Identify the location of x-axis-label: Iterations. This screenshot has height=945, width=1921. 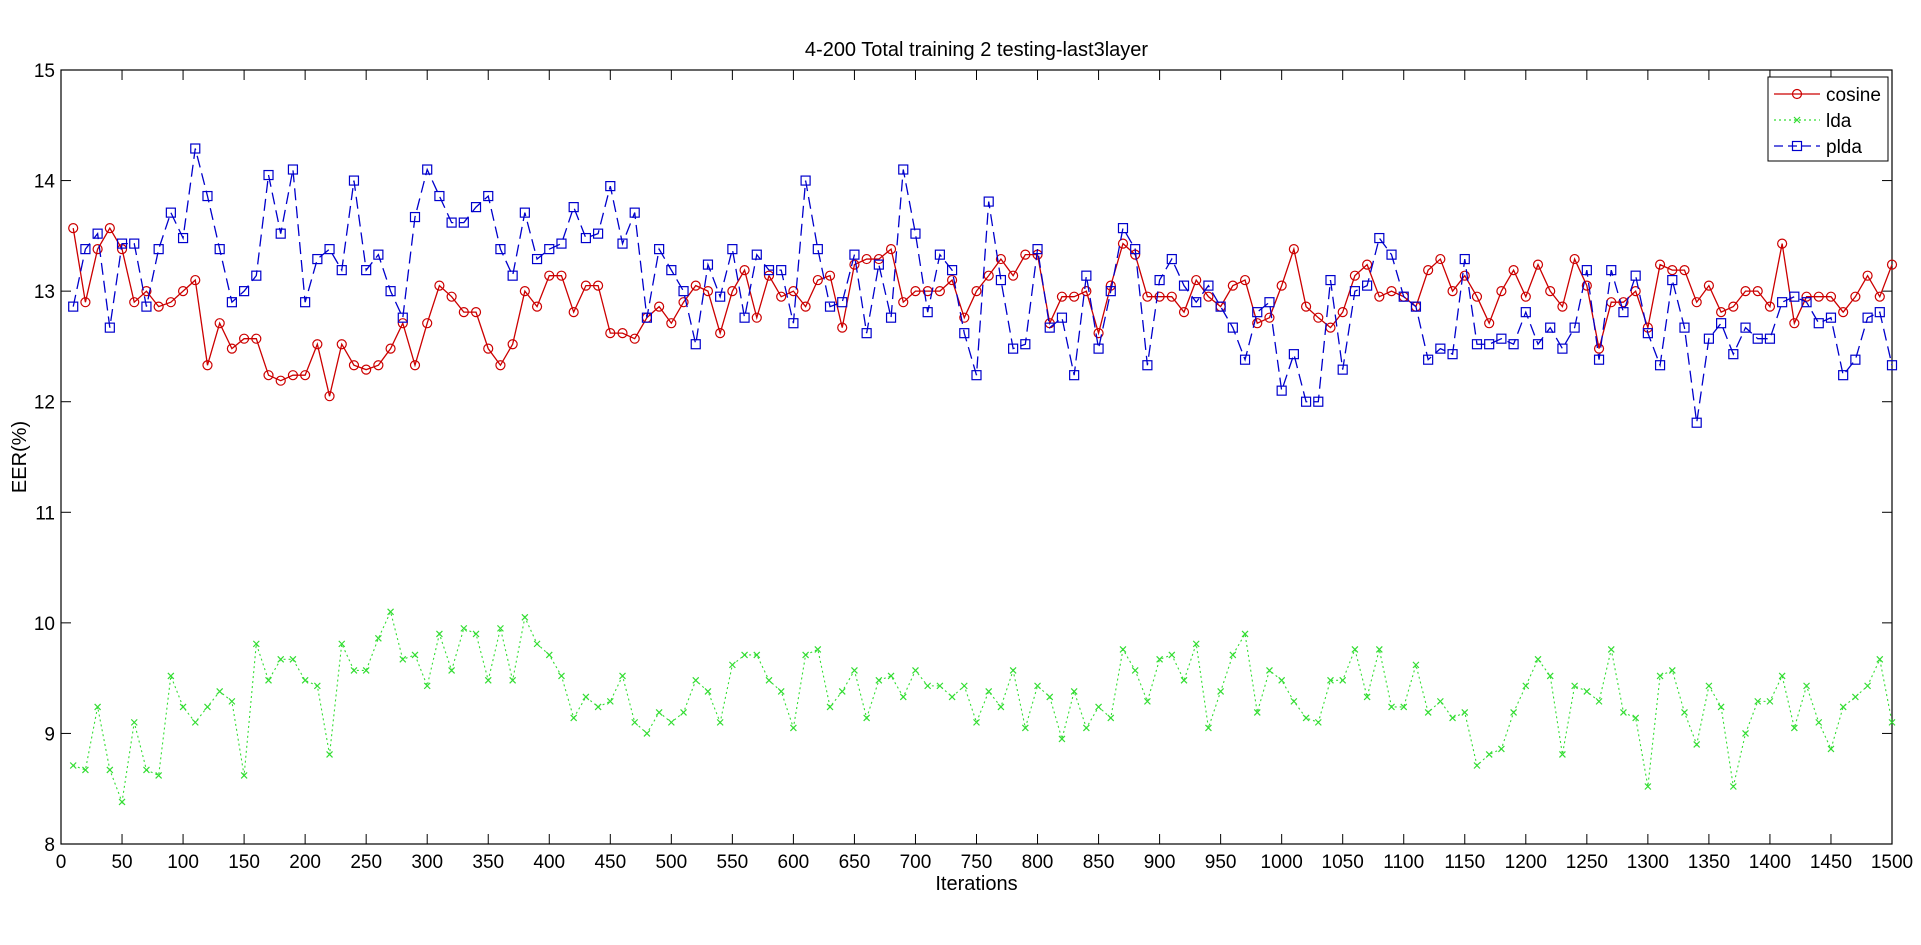
(976, 884).